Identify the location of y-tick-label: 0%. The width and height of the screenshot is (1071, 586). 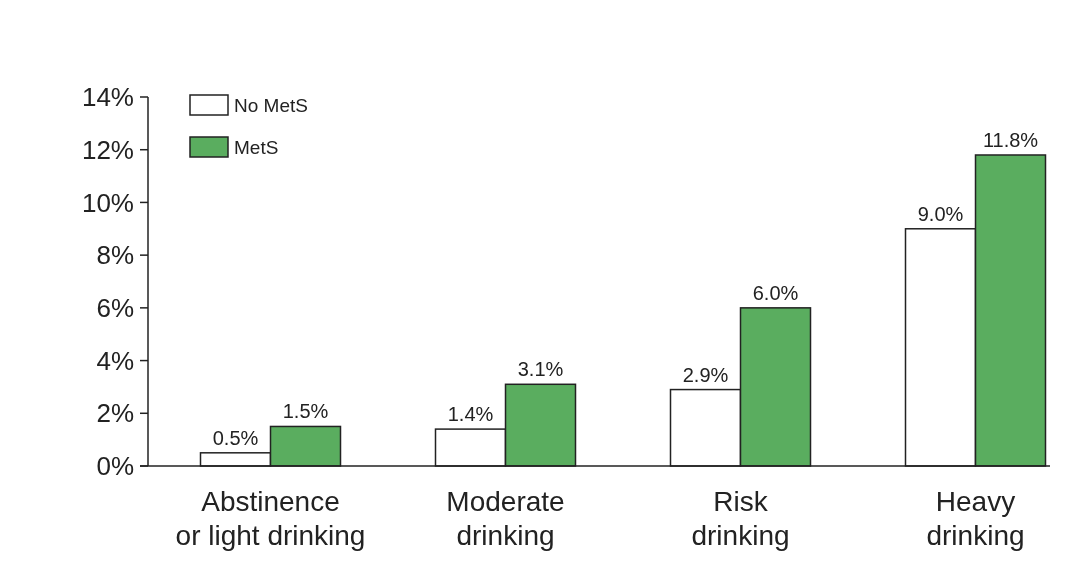
(115, 466).